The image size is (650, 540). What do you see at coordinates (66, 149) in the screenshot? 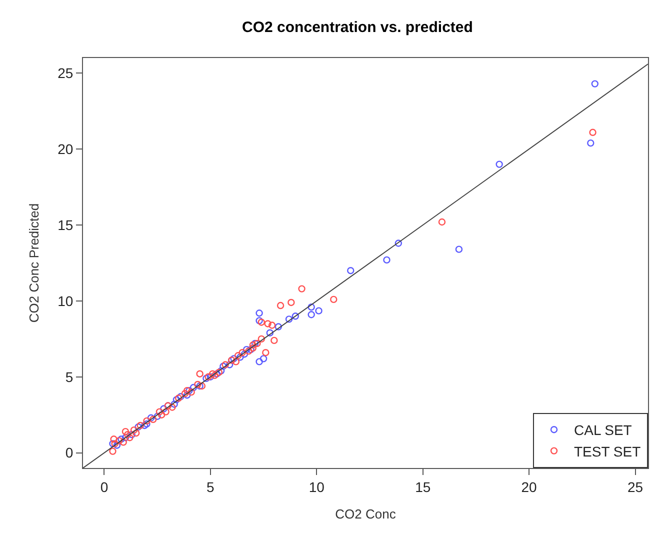
I see `y-tick-label: 20` at bounding box center [66, 149].